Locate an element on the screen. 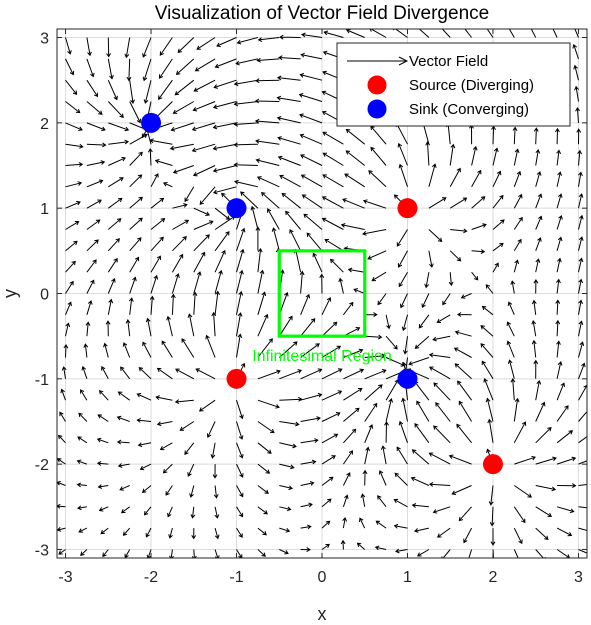 The image size is (591, 625). x-tick-label: -1 is located at coordinates (236, 577).